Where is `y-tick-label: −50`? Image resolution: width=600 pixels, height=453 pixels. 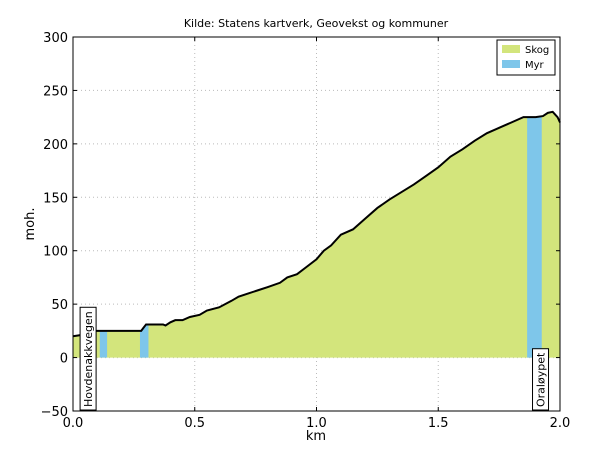 y-tick-label: −50 is located at coordinates (54, 412).